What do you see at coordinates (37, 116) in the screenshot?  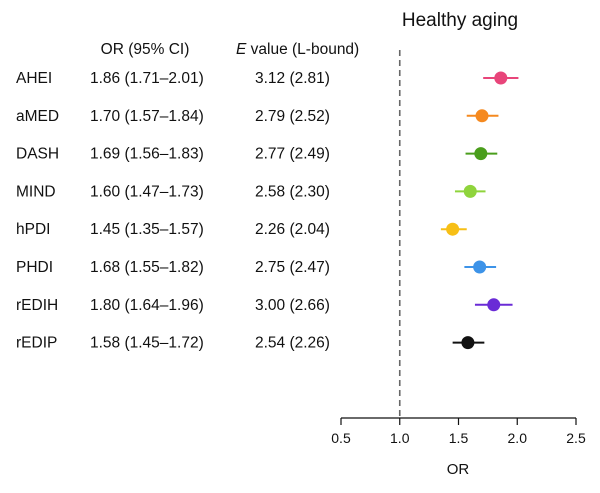 I see `row-label: aMED` at bounding box center [37, 116].